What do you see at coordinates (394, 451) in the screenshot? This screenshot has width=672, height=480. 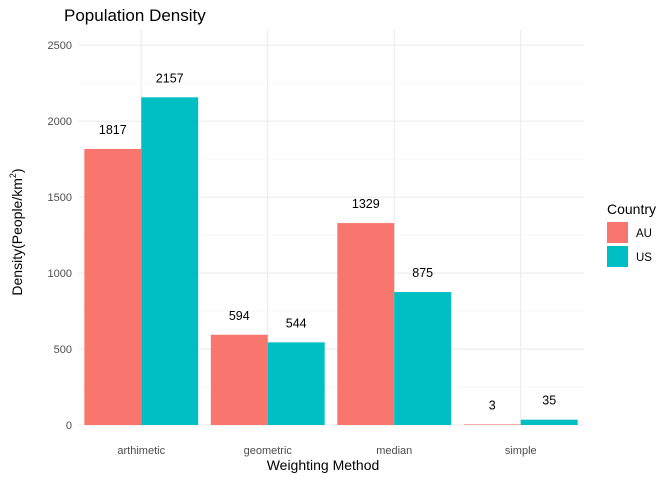 I see `x-tick-label: median` at bounding box center [394, 451].